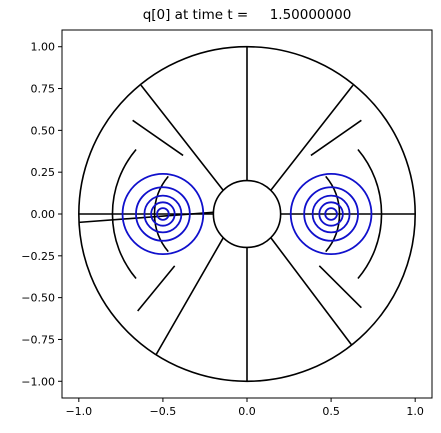 The height and width of the screenshot is (433, 441). Describe the element at coordinates (43, 130) in the screenshot. I see `y-tick-label: 0.50` at that location.